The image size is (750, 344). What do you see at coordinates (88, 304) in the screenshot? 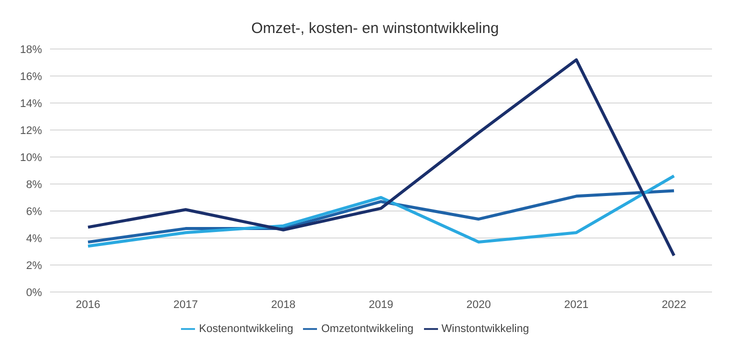
I see `x-tick-label: 2016` at bounding box center [88, 304].